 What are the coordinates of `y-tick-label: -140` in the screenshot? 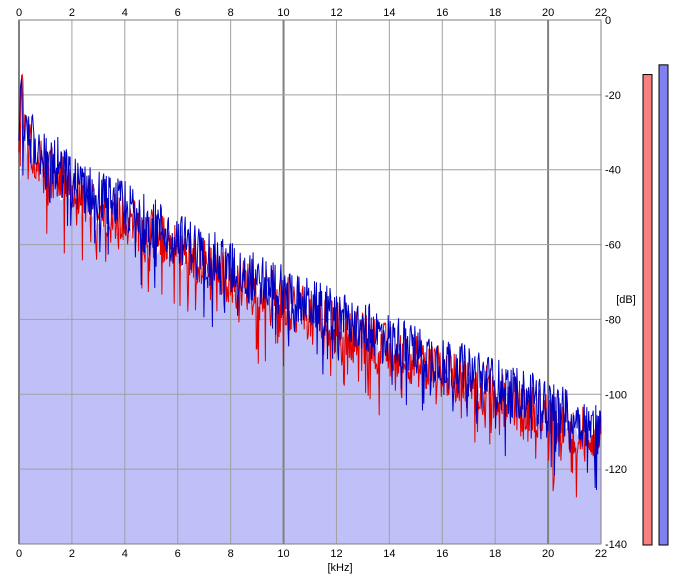 It's located at (616, 545).